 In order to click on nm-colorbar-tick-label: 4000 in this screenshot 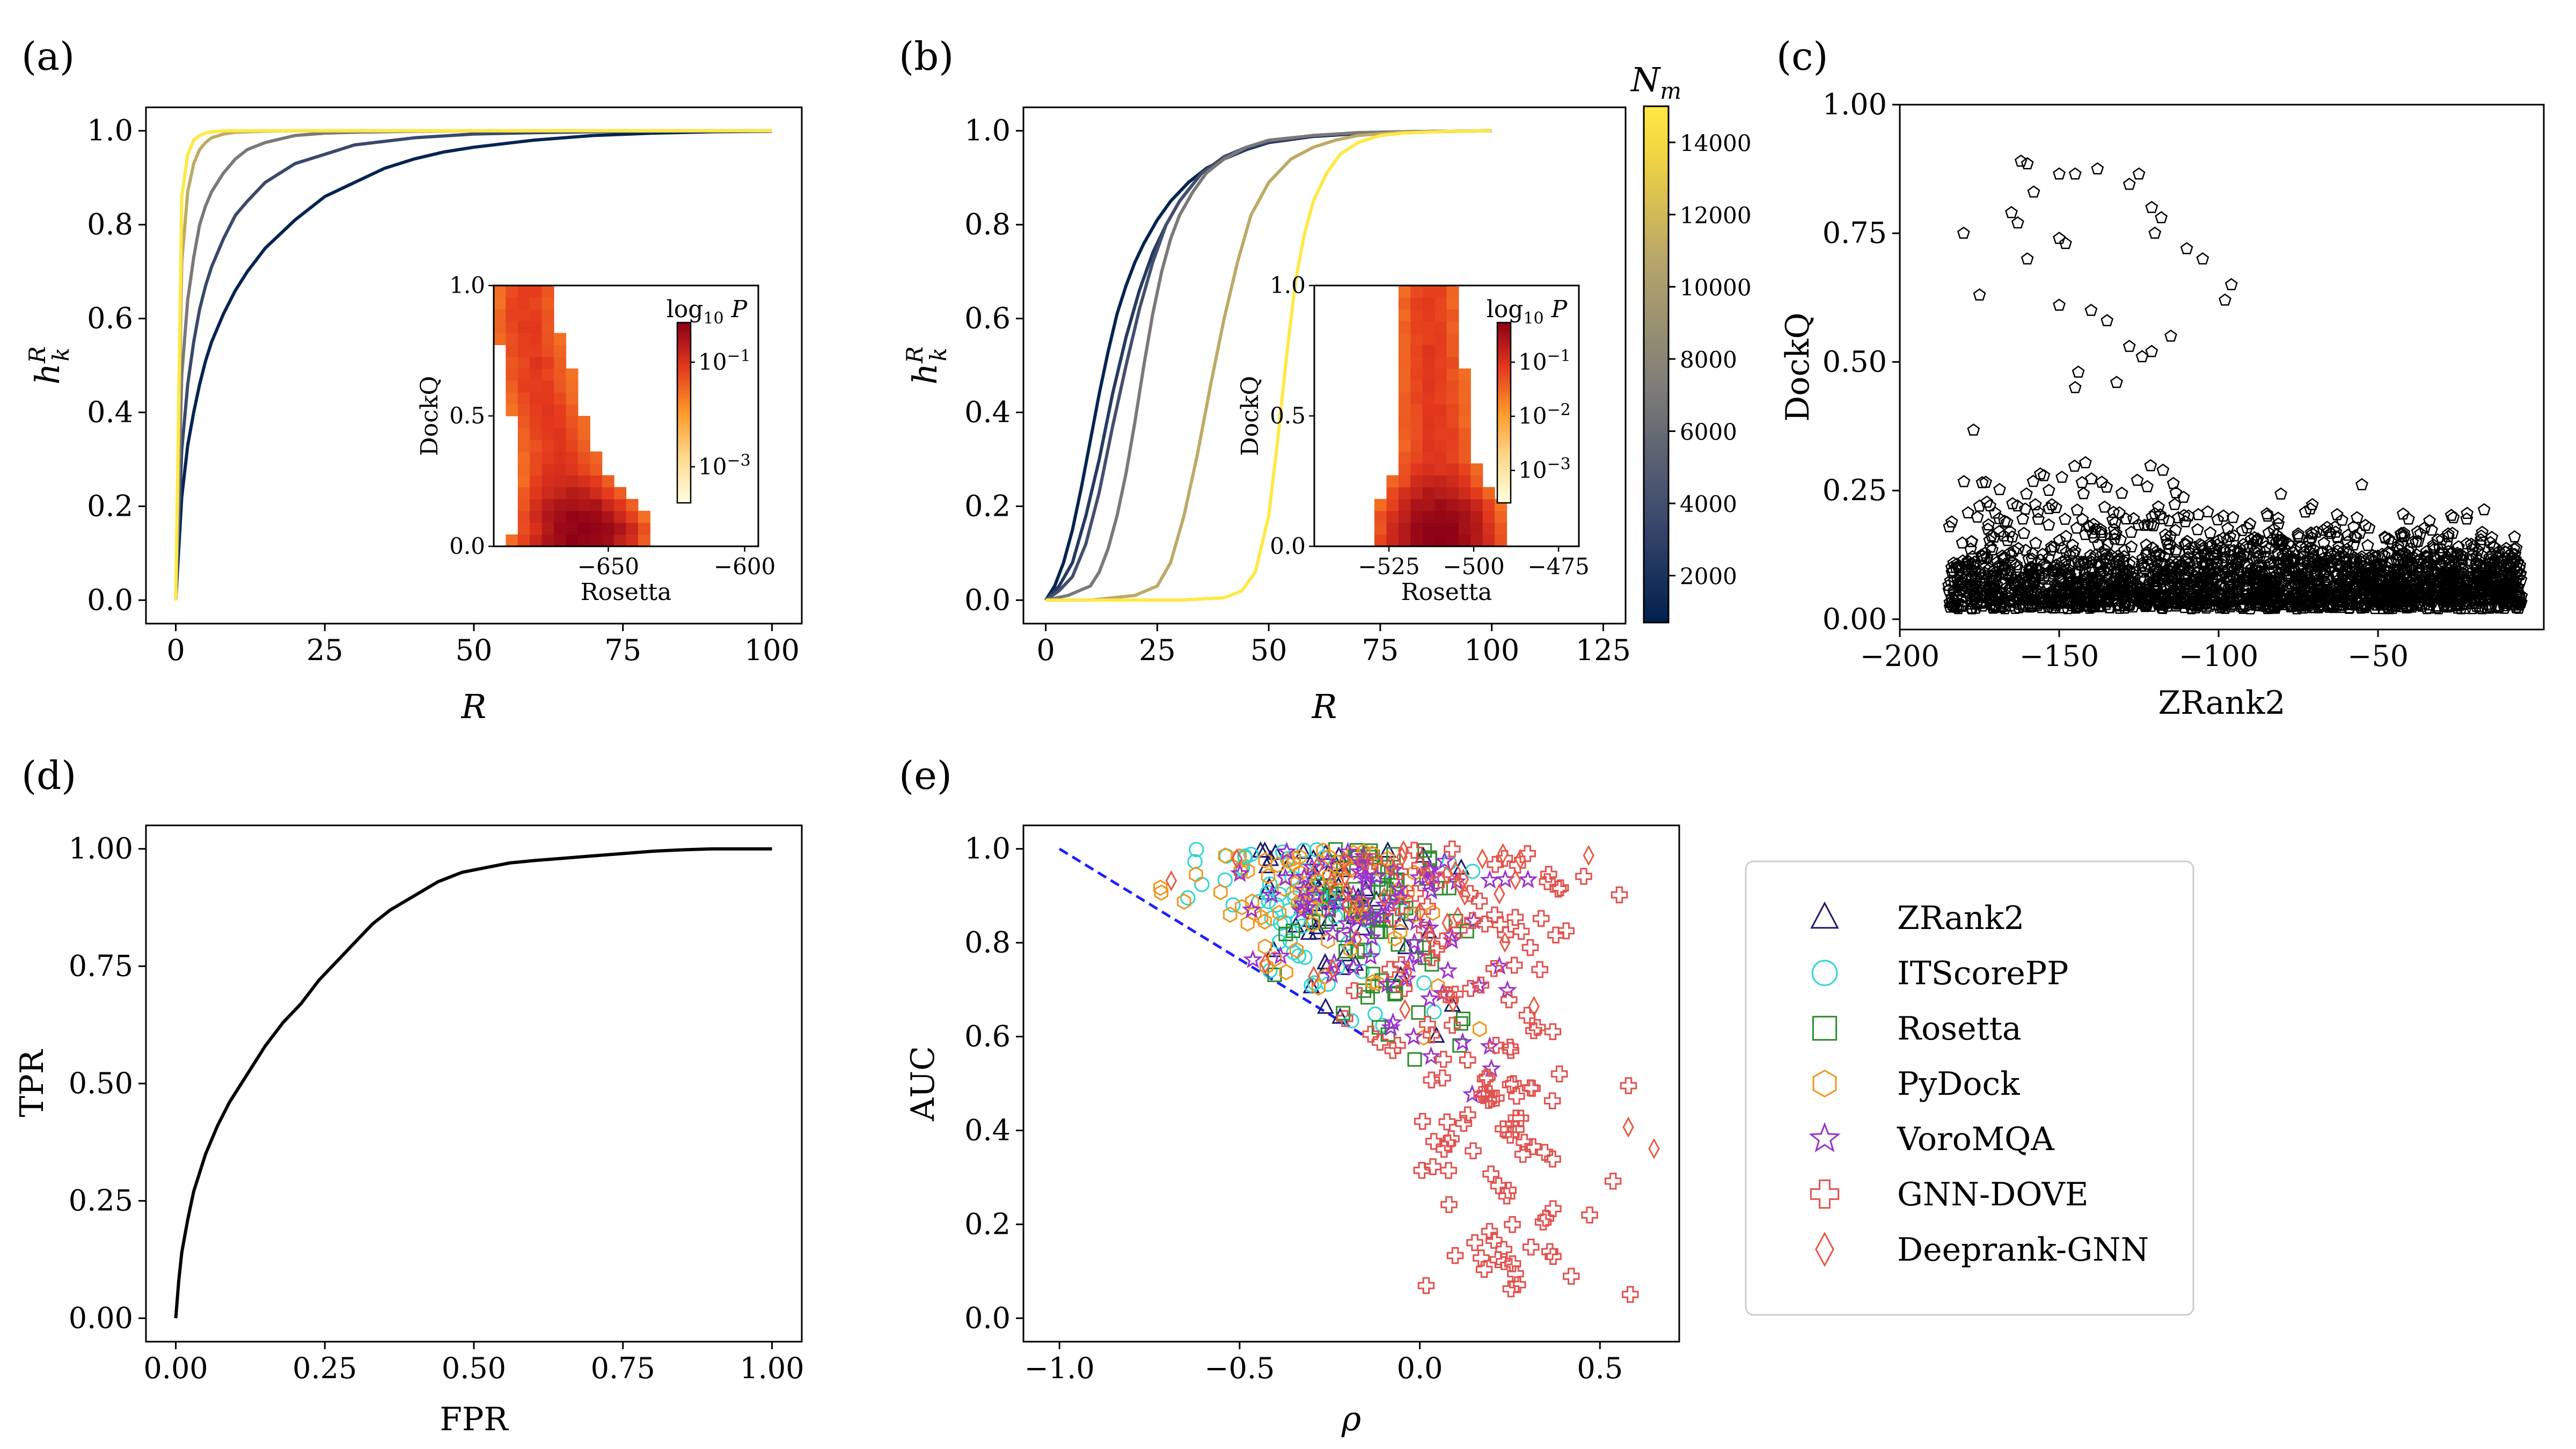, I will do `click(1708, 504)`.